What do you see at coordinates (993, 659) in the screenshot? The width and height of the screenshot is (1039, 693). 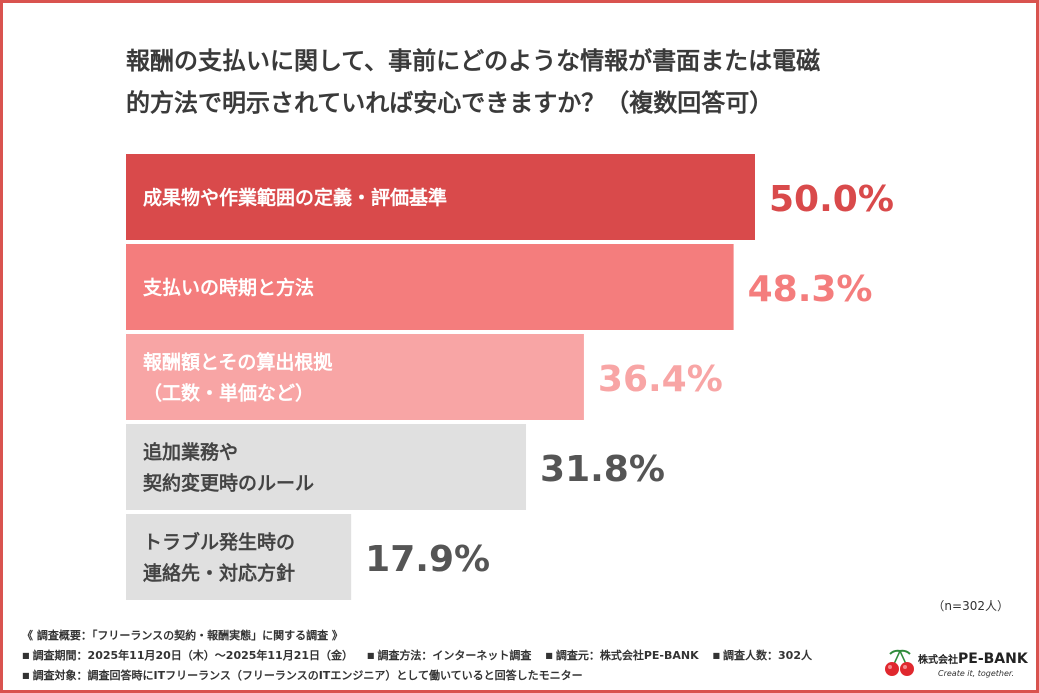 I see `logo-company-name: PE-BANK` at bounding box center [993, 659].